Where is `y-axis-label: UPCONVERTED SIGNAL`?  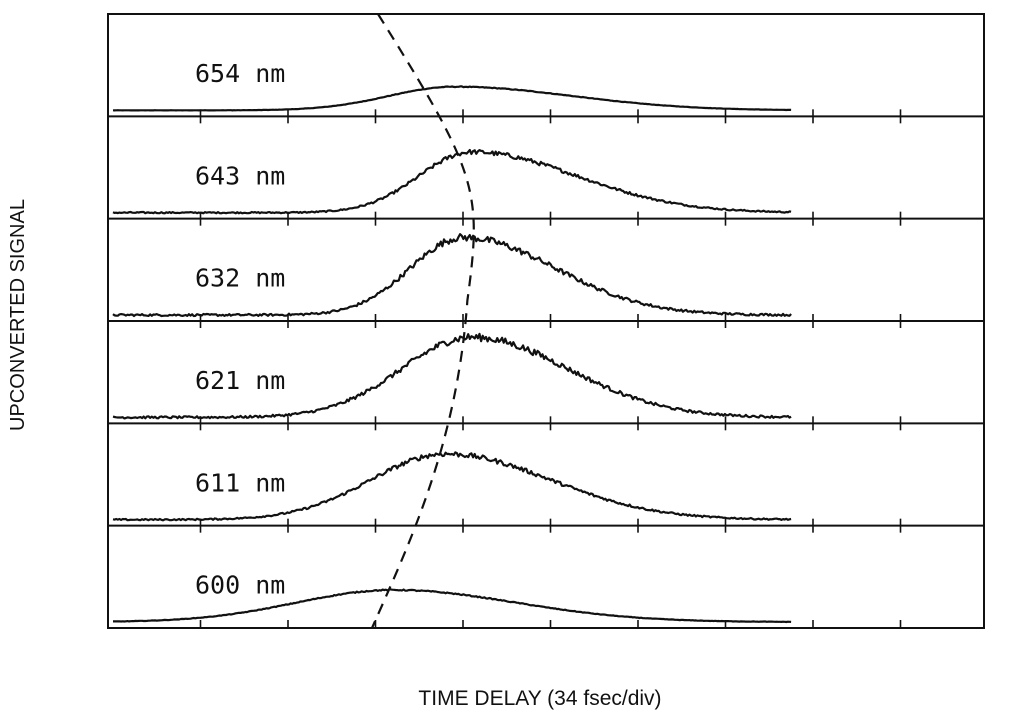
y-axis-label: UPCONVERTED SIGNAL is located at coordinates (18, 315).